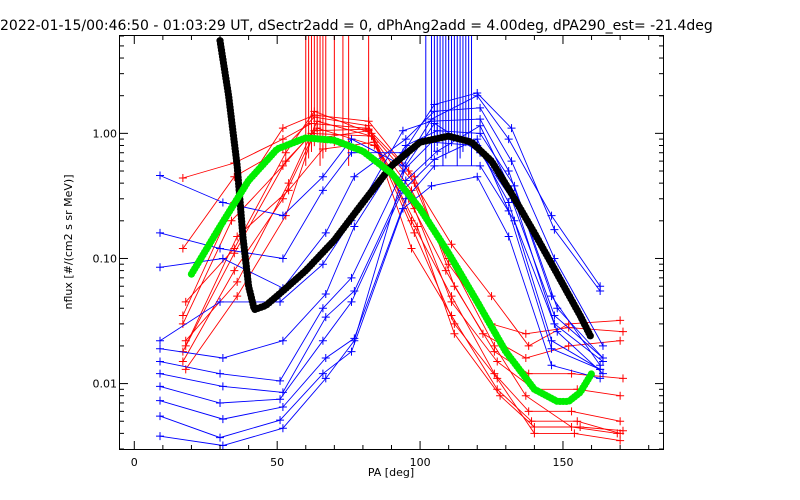  Describe the element at coordinates (68, 242) in the screenshot. I see `y-axis-label: nflux [#/(cm2 s sr MeV)]` at that location.